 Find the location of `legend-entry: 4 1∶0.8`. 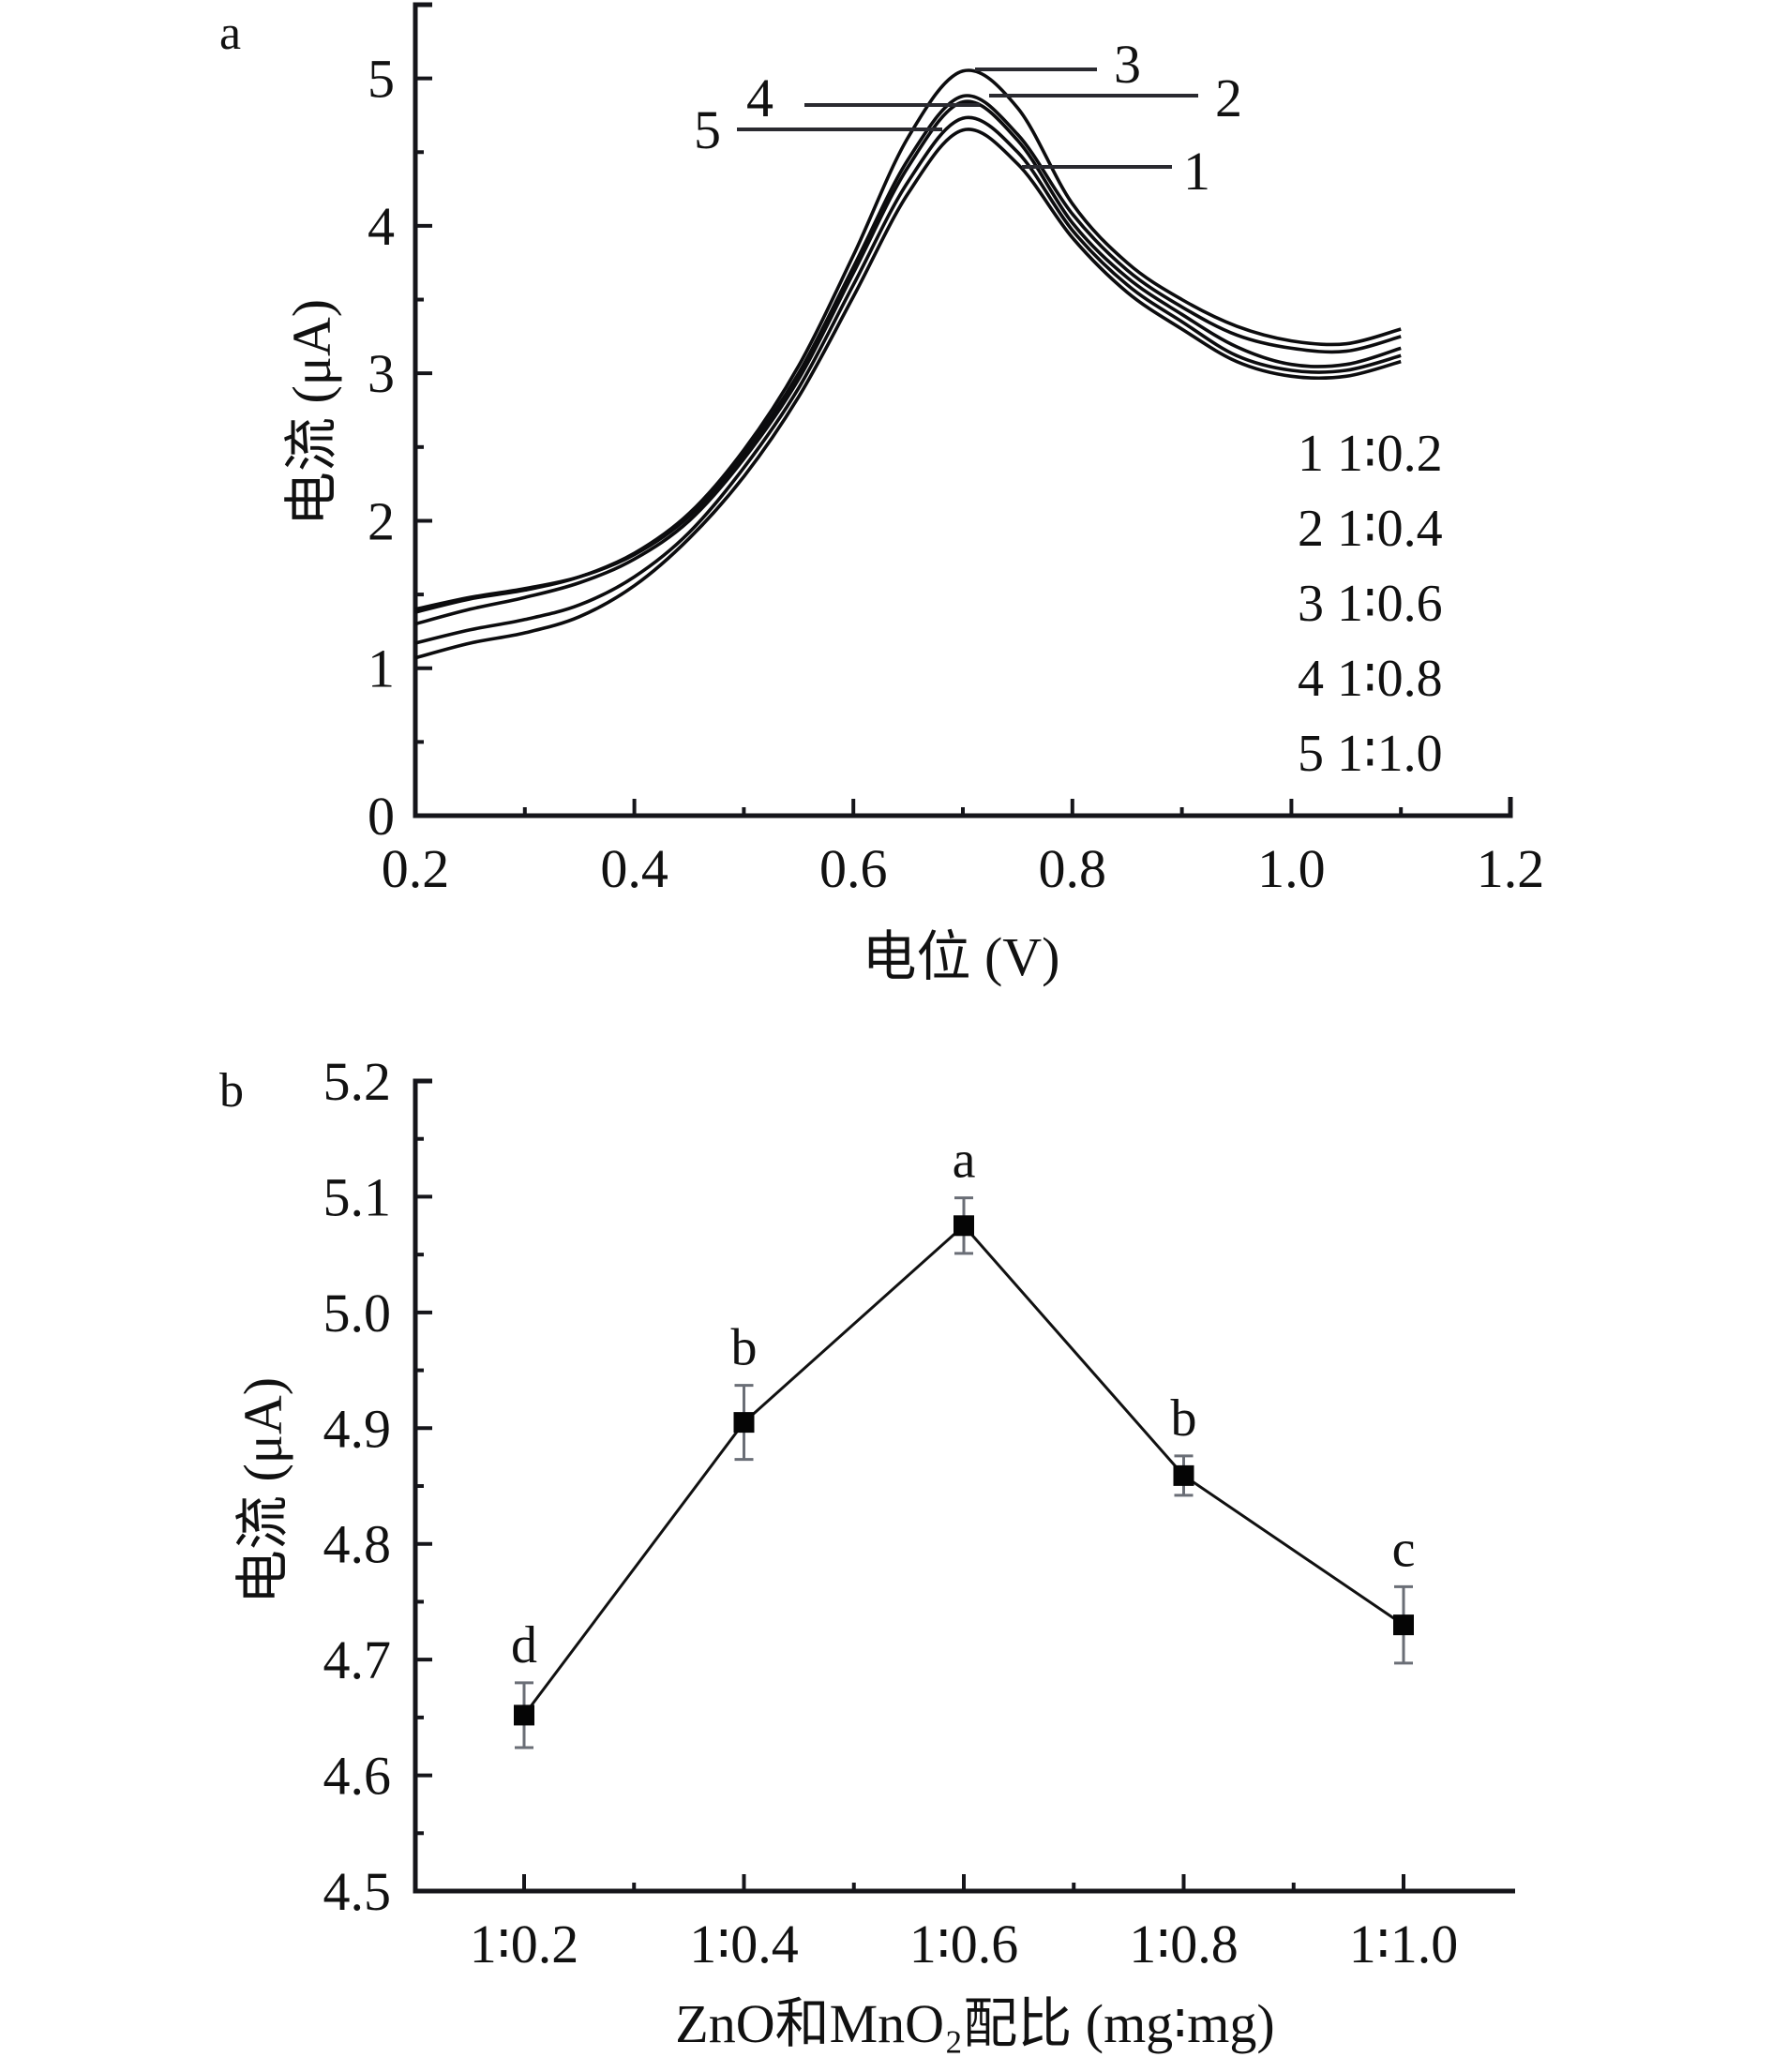

legend-entry: 4 1∶0.8 is located at coordinates (1370, 679).